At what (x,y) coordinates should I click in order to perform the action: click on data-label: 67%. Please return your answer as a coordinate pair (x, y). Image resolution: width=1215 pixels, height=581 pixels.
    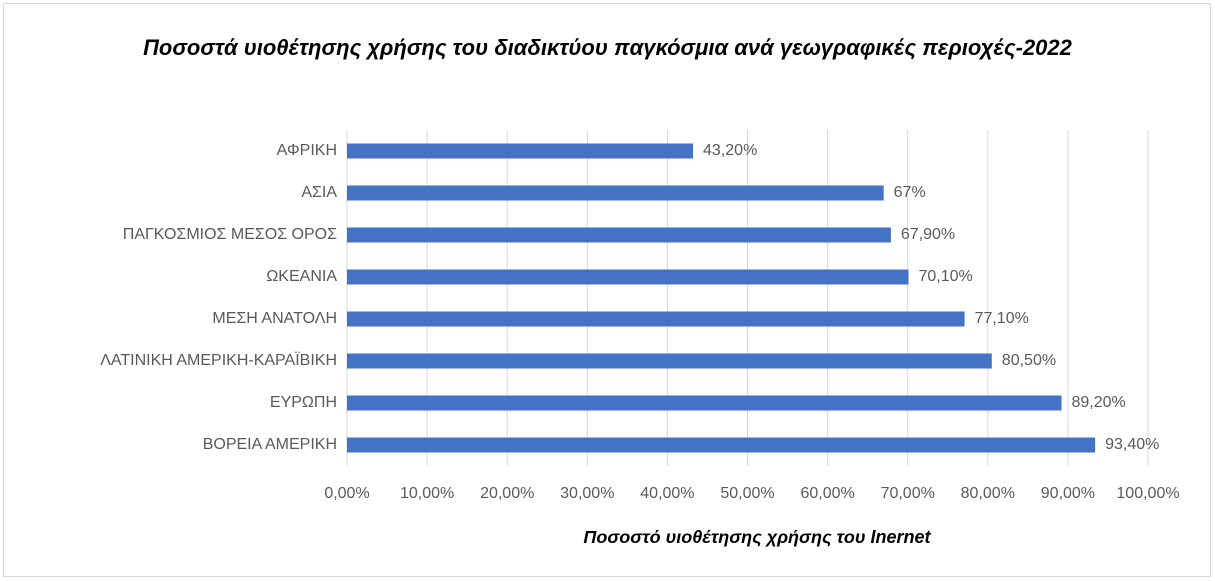
    Looking at the image, I should click on (910, 192).